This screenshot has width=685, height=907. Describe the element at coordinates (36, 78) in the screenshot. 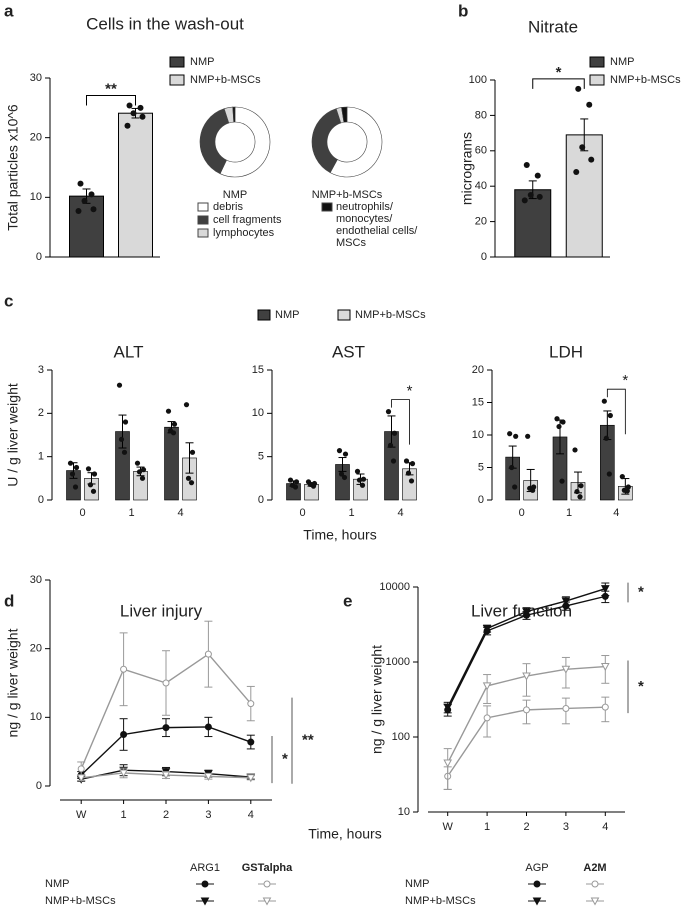

I see `y-tick-label: 30` at that location.